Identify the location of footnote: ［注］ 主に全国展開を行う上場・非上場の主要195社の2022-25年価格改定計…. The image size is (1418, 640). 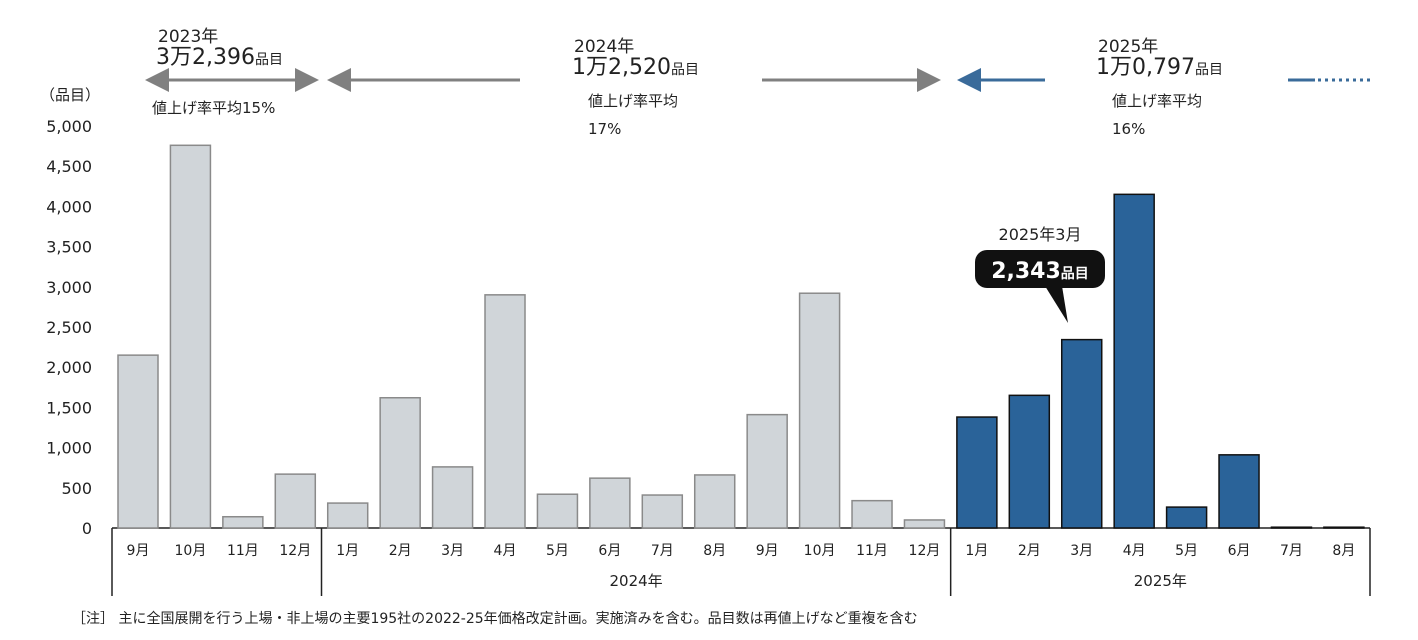
(495, 618).